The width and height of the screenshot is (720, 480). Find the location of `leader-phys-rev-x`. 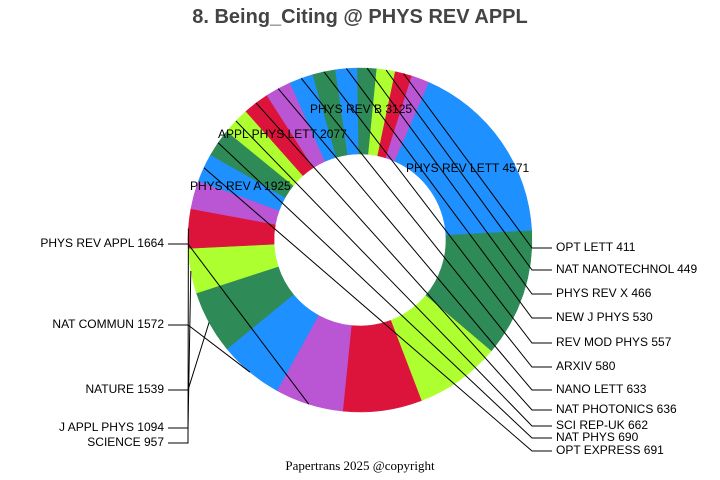

leader-phys-rev-x is located at coordinates (459, 181).